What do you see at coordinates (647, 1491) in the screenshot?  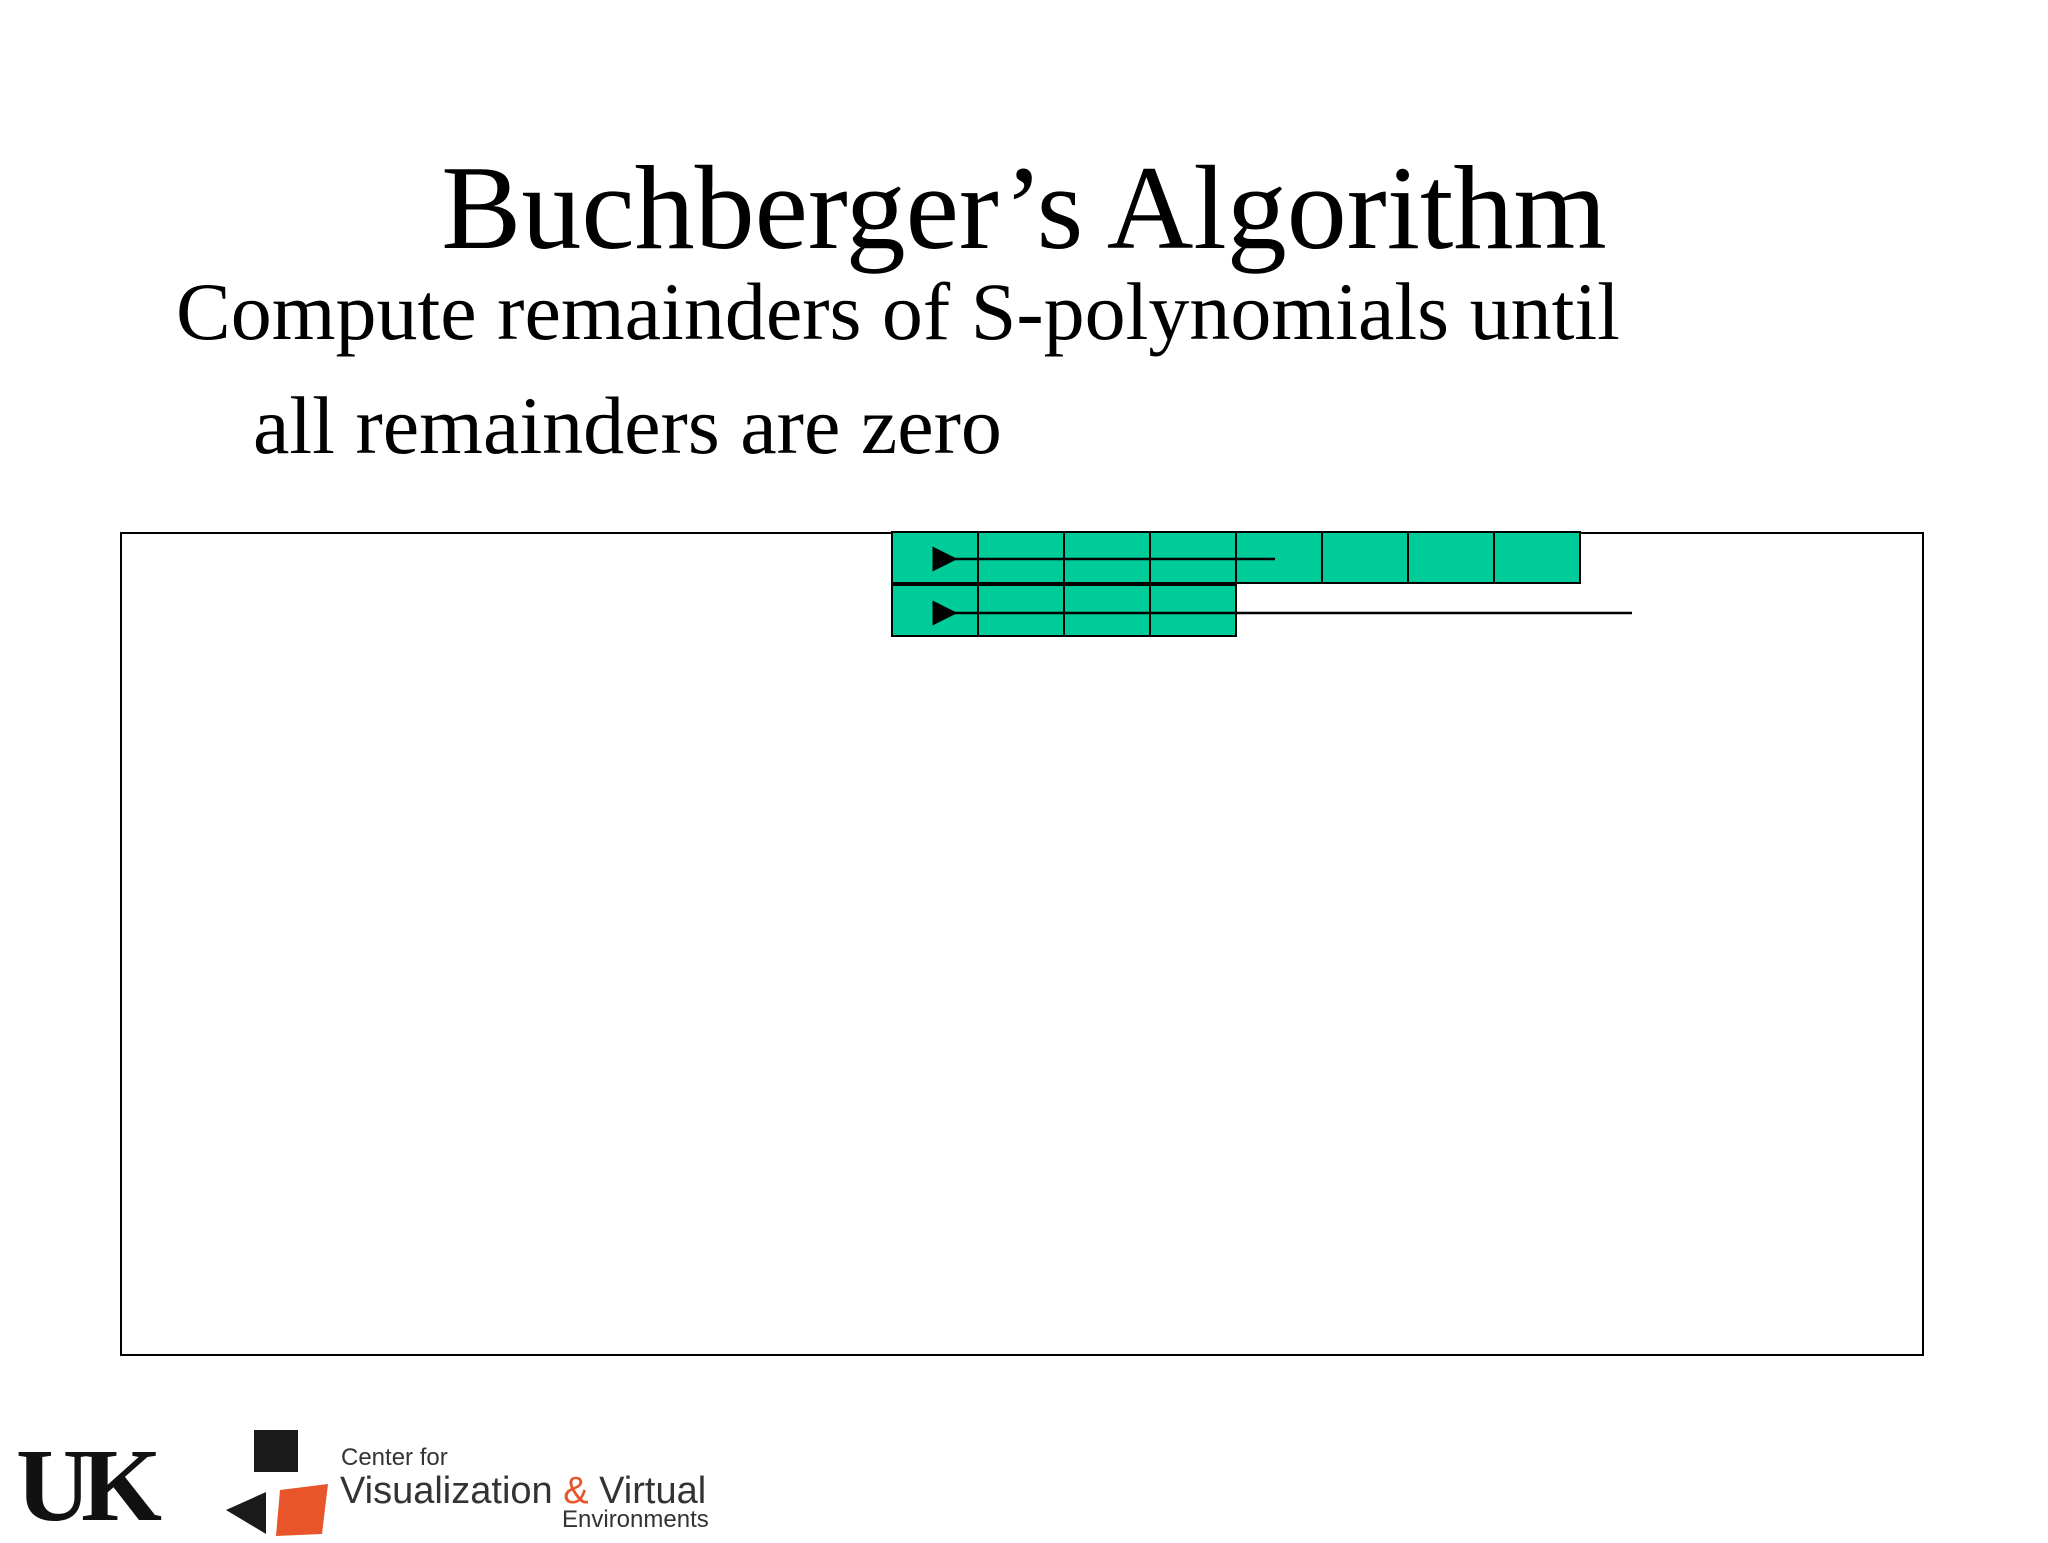 I see `cvve-text-virtual: Virtual` at bounding box center [647, 1491].